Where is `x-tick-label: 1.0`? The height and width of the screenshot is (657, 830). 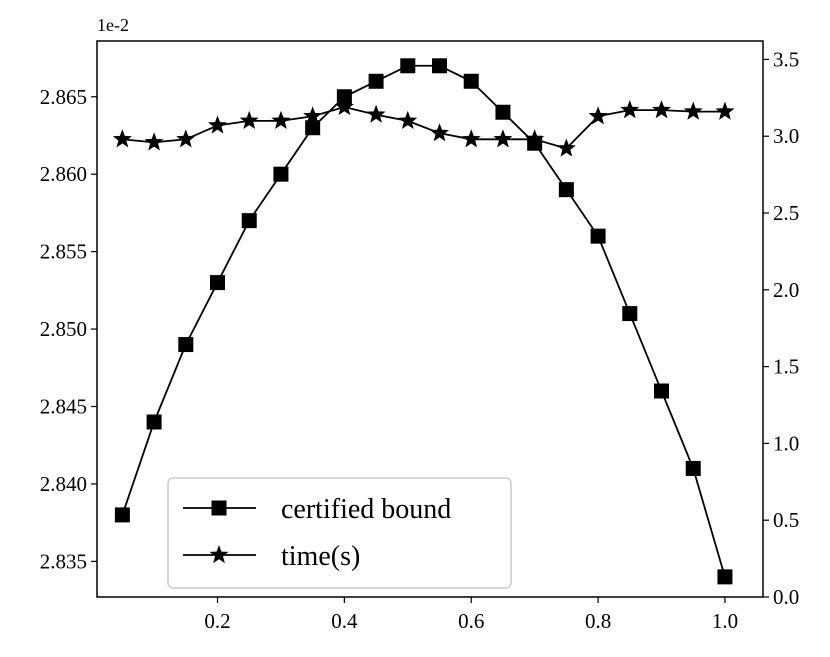 x-tick-label: 1.0 is located at coordinates (725, 621).